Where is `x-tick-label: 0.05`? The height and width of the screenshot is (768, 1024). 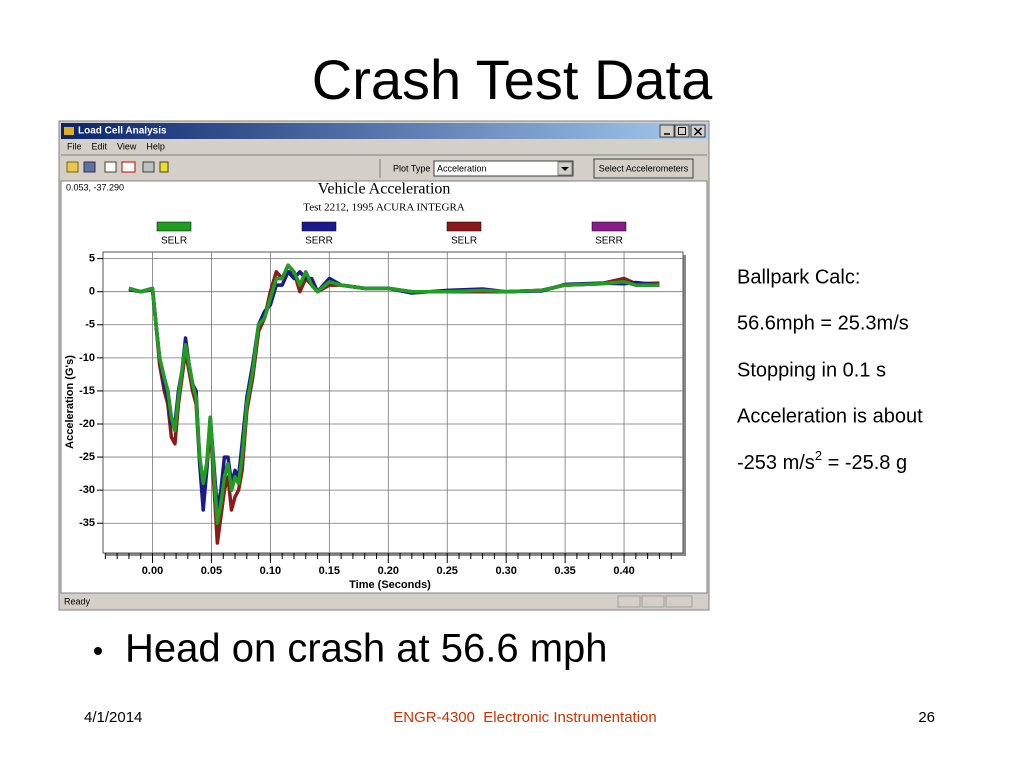 x-tick-label: 0.05 is located at coordinates (211, 571).